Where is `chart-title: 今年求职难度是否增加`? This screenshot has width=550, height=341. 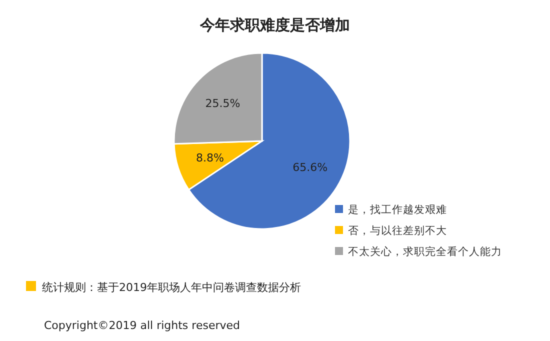 chart-title: 今年求职难度是否增加 is located at coordinates (274, 25).